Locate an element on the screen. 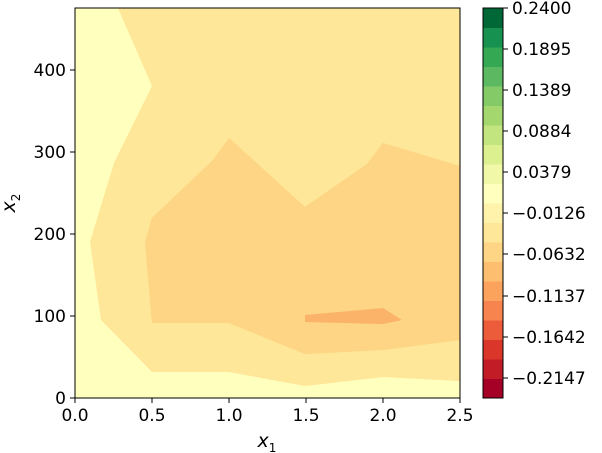 Image resolution: width=602 pixels, height=453 pixels. y-axis-title-subscript: 2 is located at coordinates (16, 198).